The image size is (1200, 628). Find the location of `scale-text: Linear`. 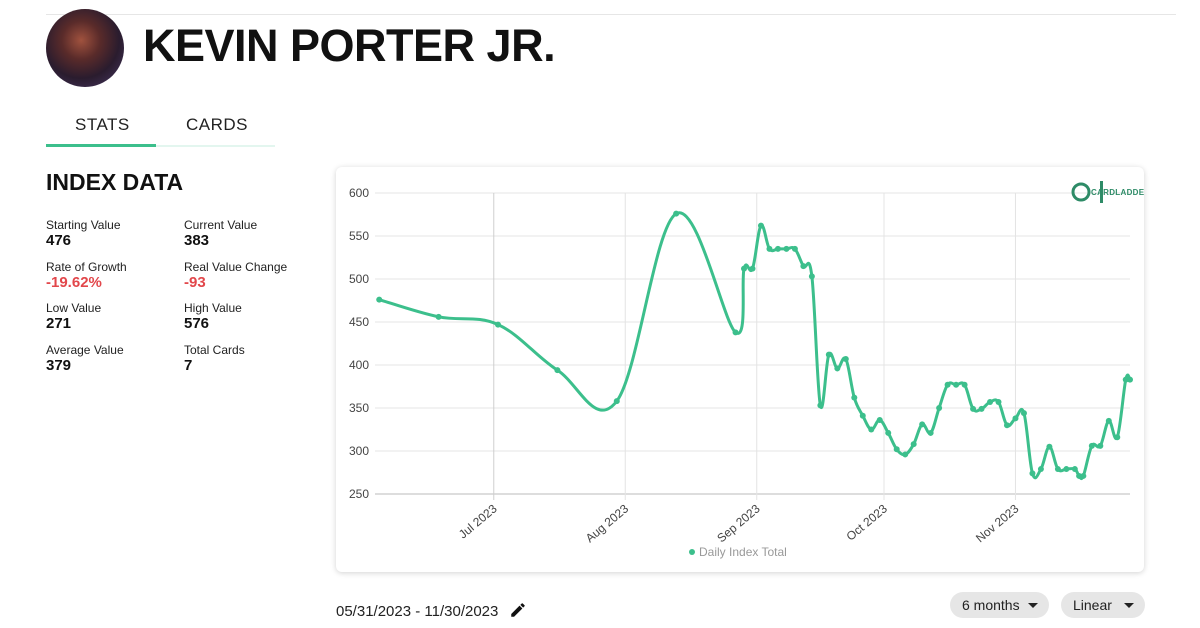

scale-text: Linear is located at coordinates (1092, 605).